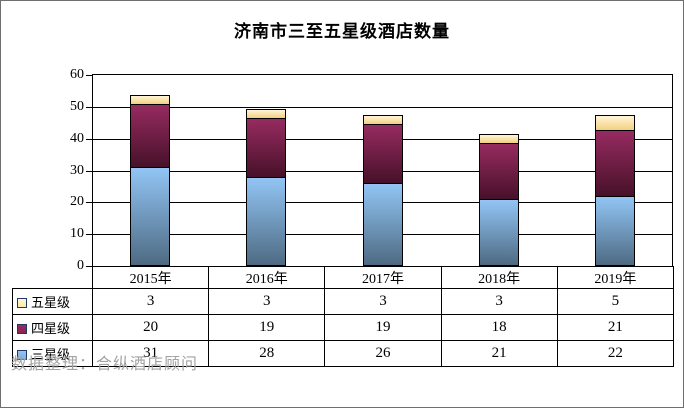 The height and width of the screenshot is (408, 684). I want to click on table-row: 四星级 20 19 19 18 21, so click(343, 327).